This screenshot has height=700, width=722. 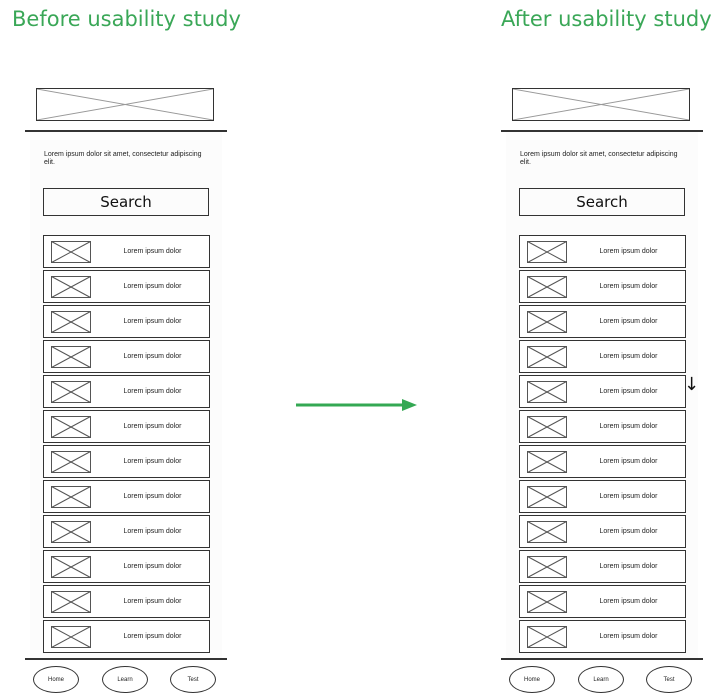 What do you see at coordinates (692, 384) in the screenshot?
I see `arrow-down-icon: ↓` at bounding box center [692, 384].